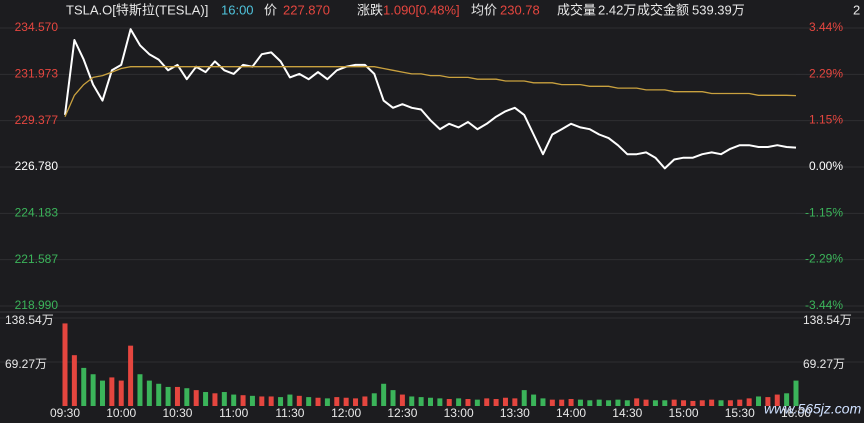 This screenshot has height=423, width=864. Describe the element at coordinates (37, 27) in the screenshot. I see `y-tick-label: 234.570` at that location.